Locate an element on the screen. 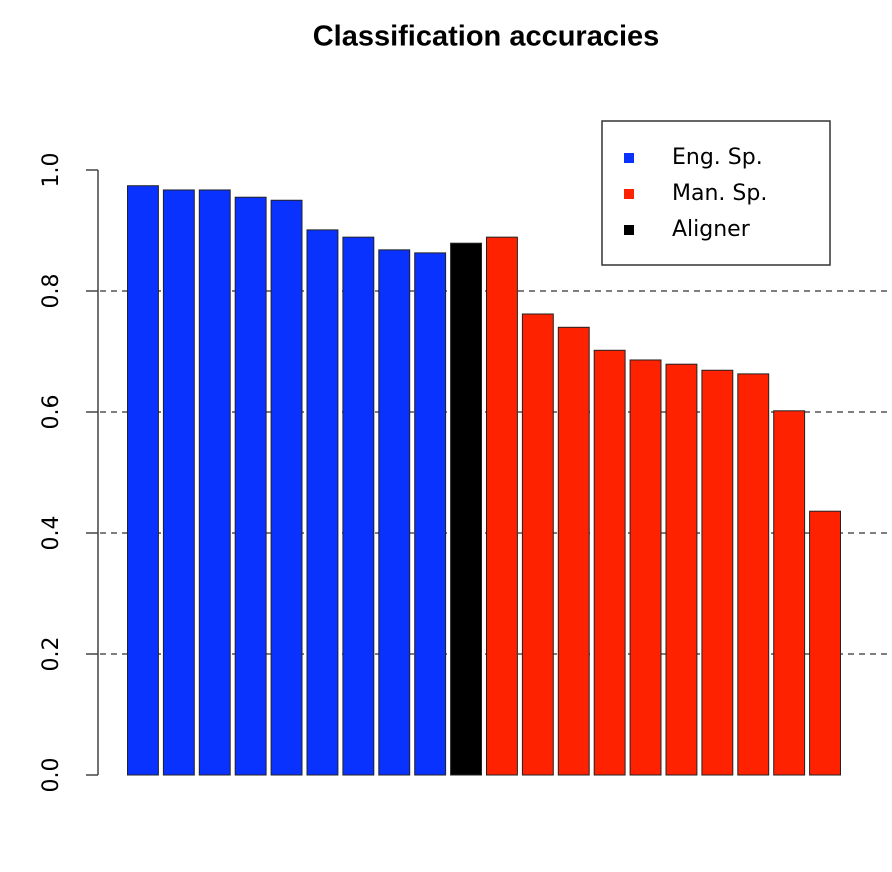 The image size is (892, 872). y-tick-label: 0.0 is located at coordinates (51, 775).